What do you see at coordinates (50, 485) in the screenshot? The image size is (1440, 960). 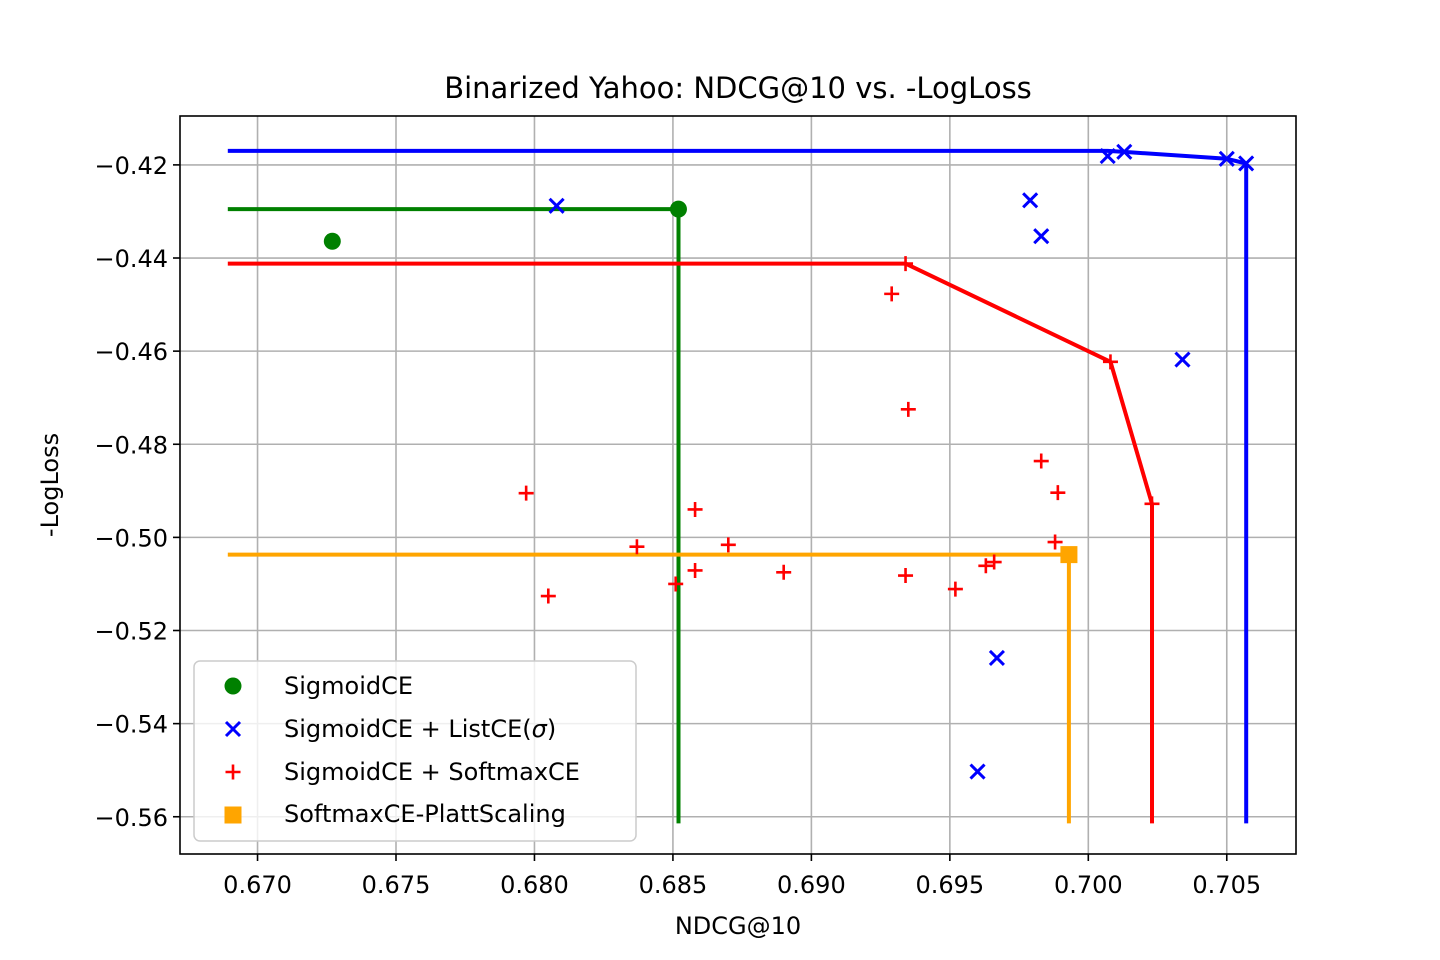 I see `y-axis-title: -LogLoss` at bounding box center [50, 485].